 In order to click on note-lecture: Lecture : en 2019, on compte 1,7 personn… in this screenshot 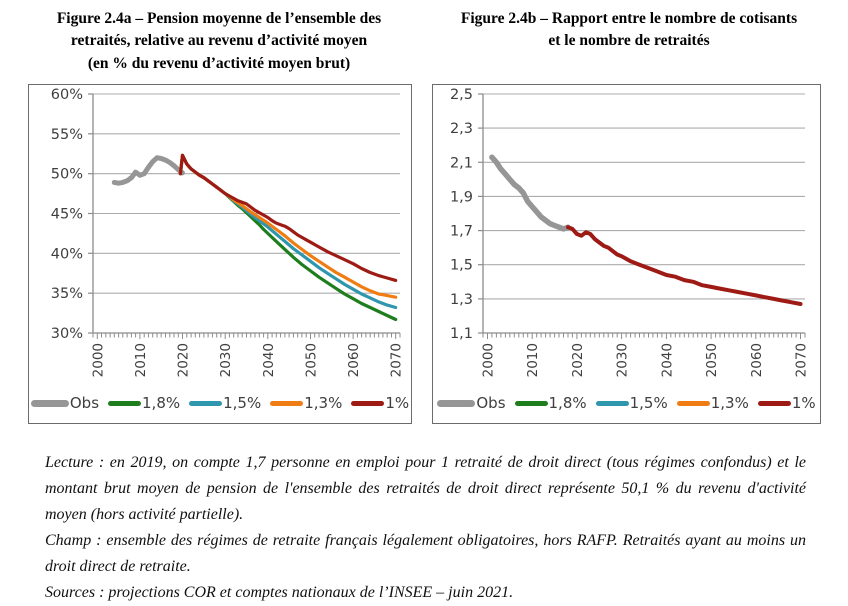, I will do `click(425, 489)`.